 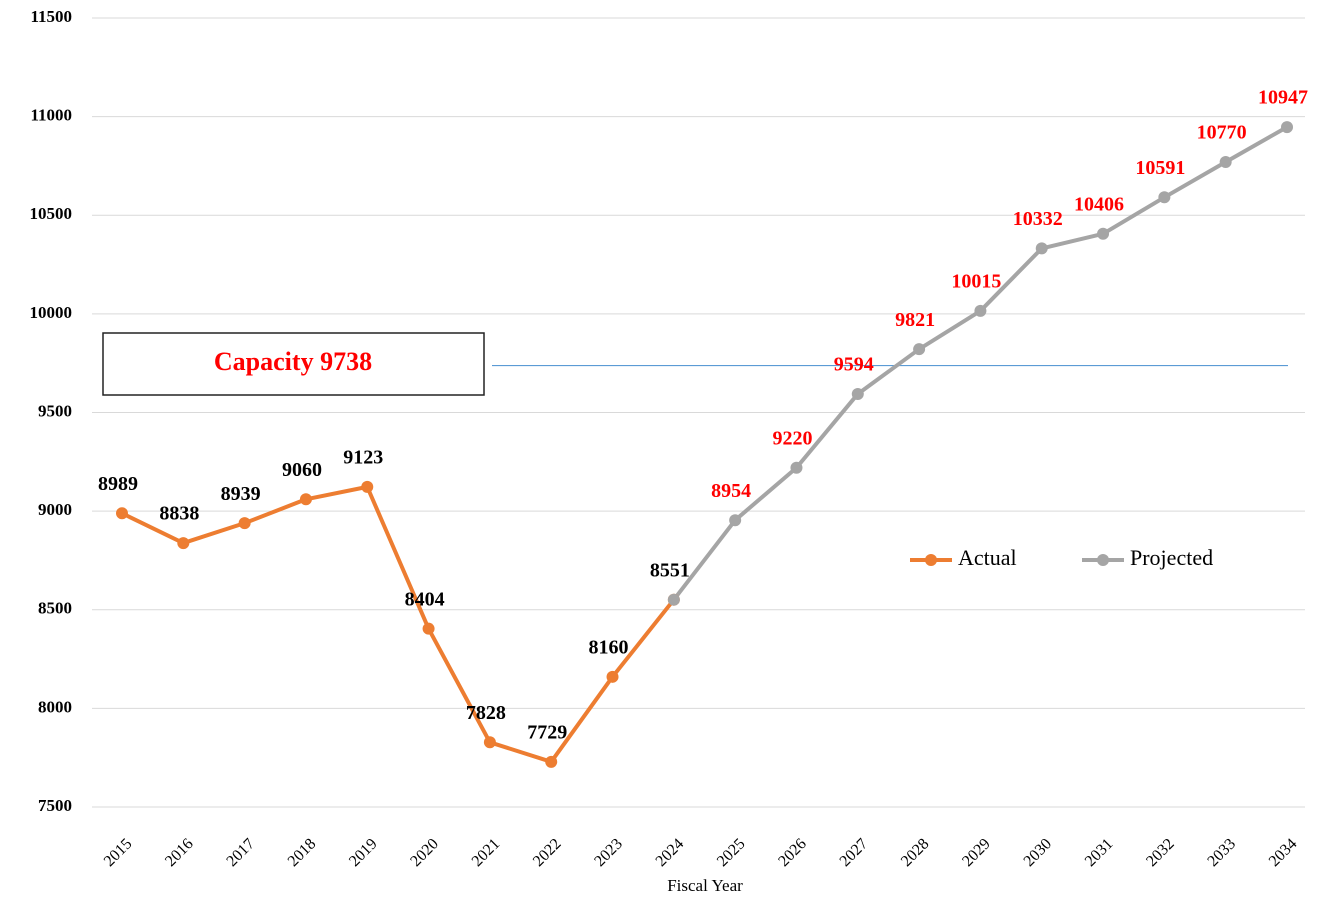 What do you see at coordinates (976, 852) in the screenshot?
I see `x-tick-label: 2029` at bounding box center [976, 852].